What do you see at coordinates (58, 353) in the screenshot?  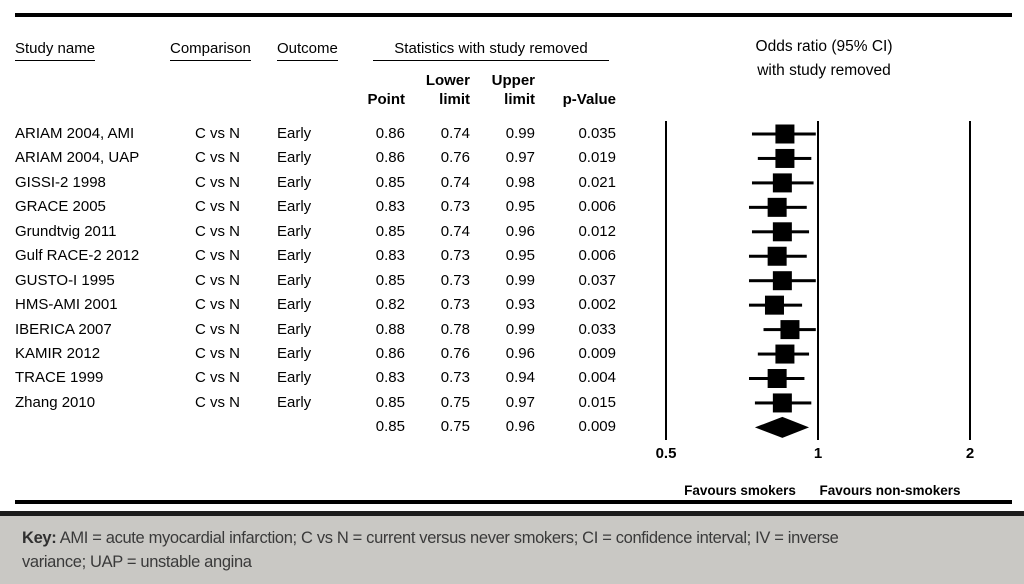 I see `cell-study: KAMIR 2012` at bounding box center [58, 353].